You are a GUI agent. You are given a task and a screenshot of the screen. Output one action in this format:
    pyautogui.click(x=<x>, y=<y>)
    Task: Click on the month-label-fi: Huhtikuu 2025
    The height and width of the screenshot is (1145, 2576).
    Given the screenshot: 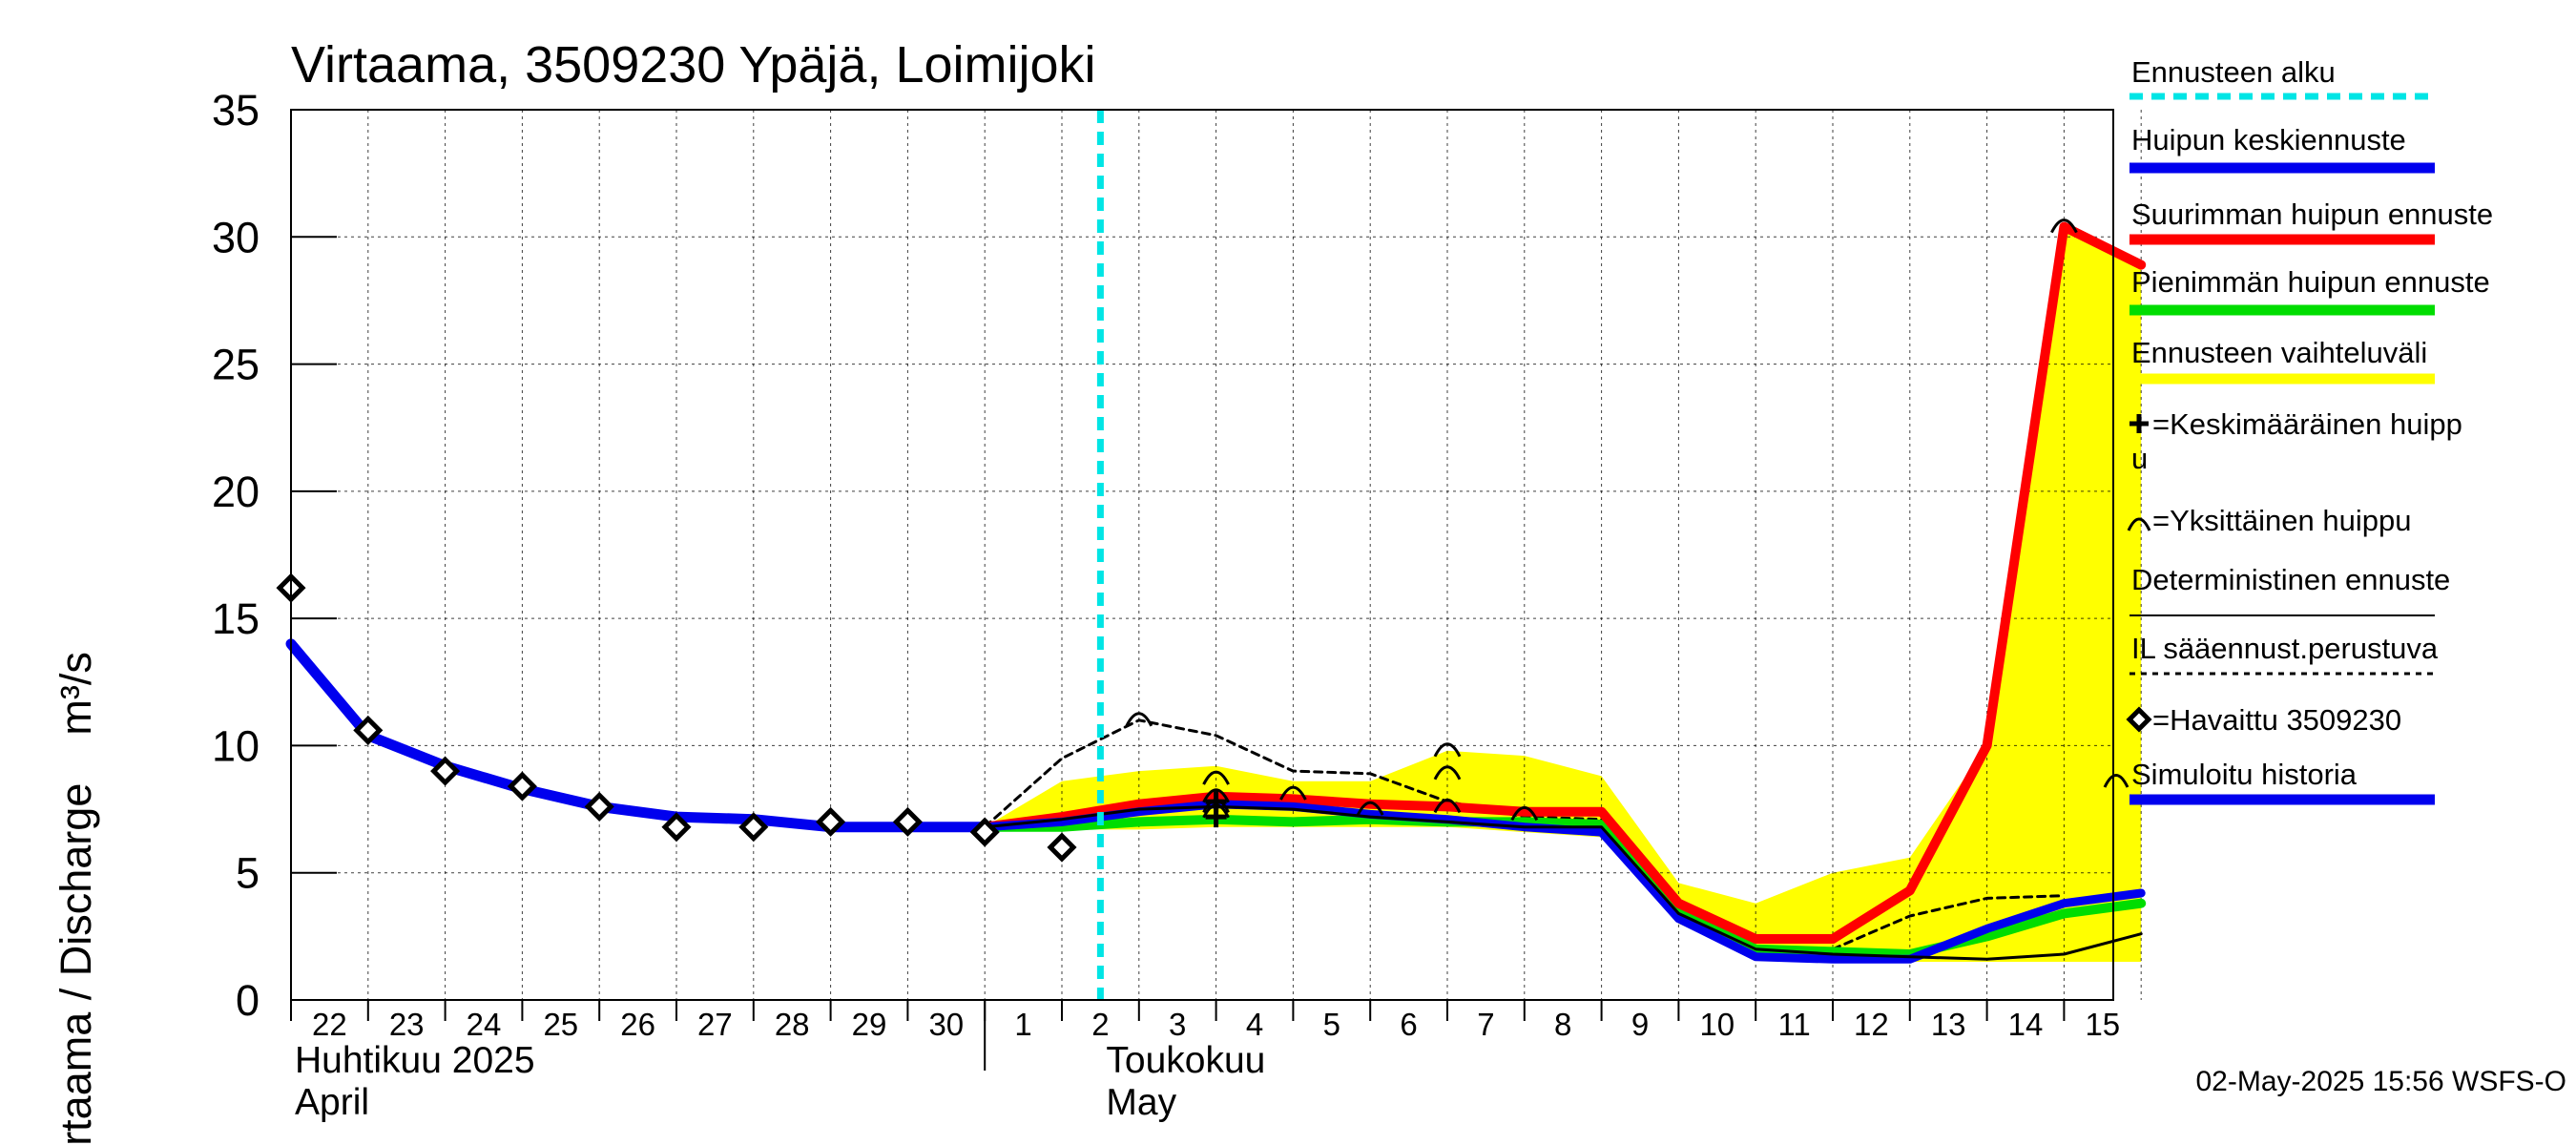 What is the action you would take?
    pyautogui.click(x=415, y=1060)
    